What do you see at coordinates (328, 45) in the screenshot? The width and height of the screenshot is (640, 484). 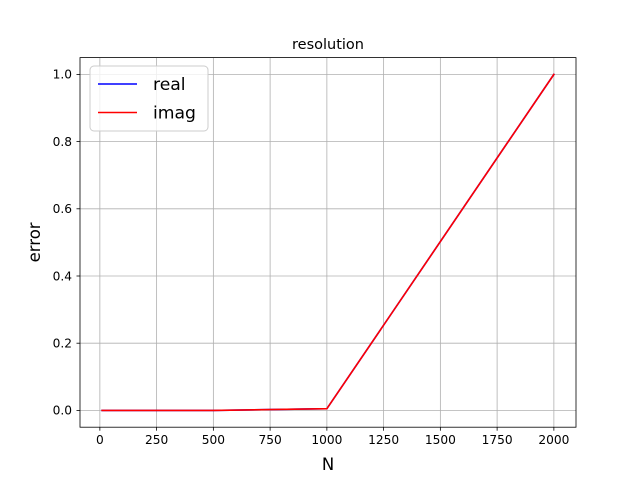 I see `chart-title: resolution` at bounding box center [328, 45].